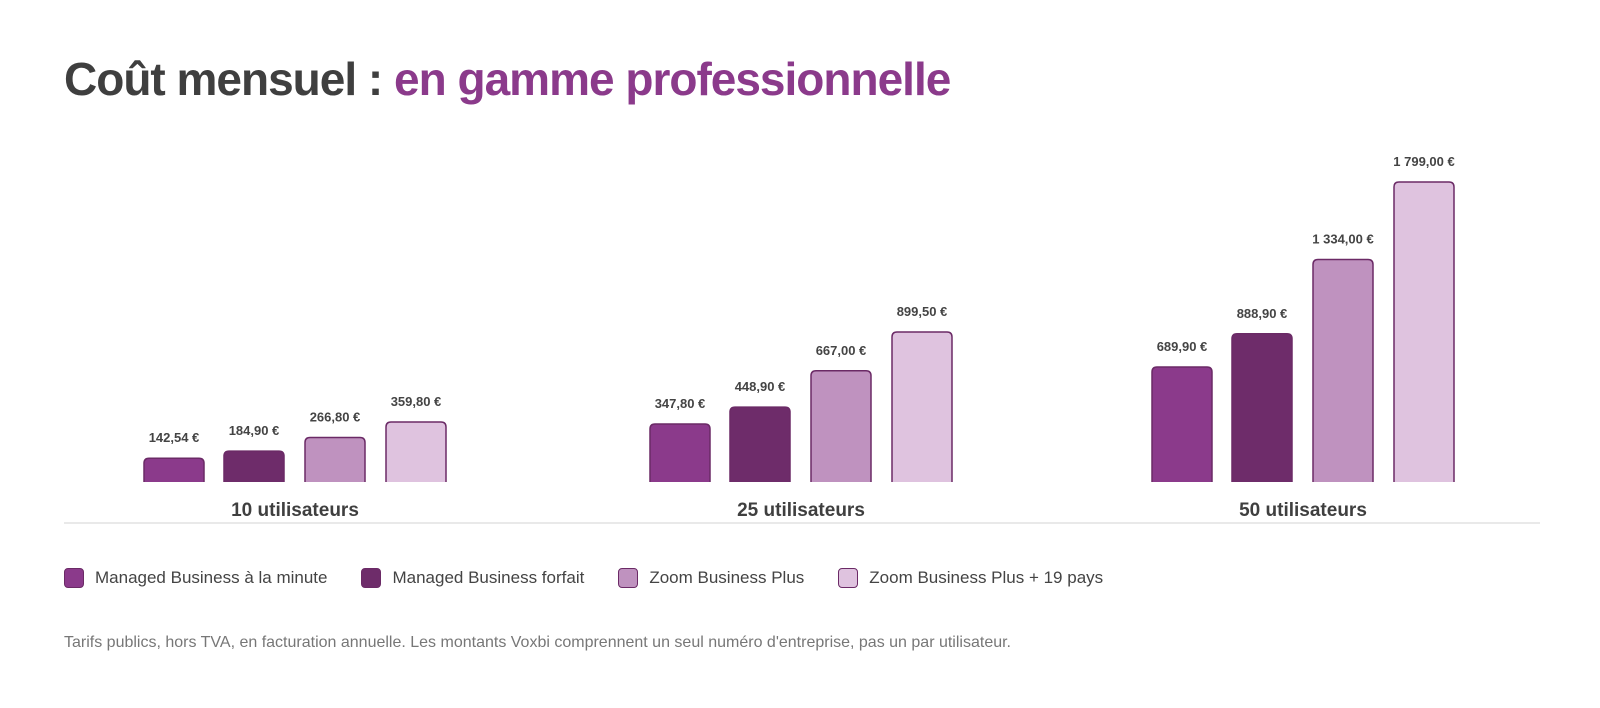  What do you see at coordinates (680, 403) in the screenshot?
I see `bar-value-label: 347,80 €` at bounding box center [680, 403].